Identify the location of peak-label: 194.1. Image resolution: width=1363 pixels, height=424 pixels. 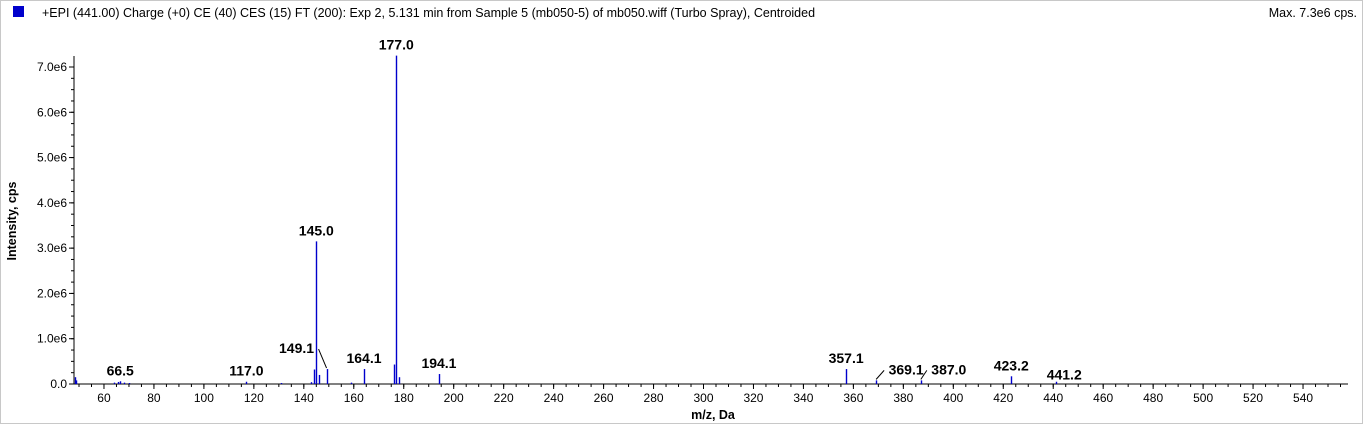
(438, 363).